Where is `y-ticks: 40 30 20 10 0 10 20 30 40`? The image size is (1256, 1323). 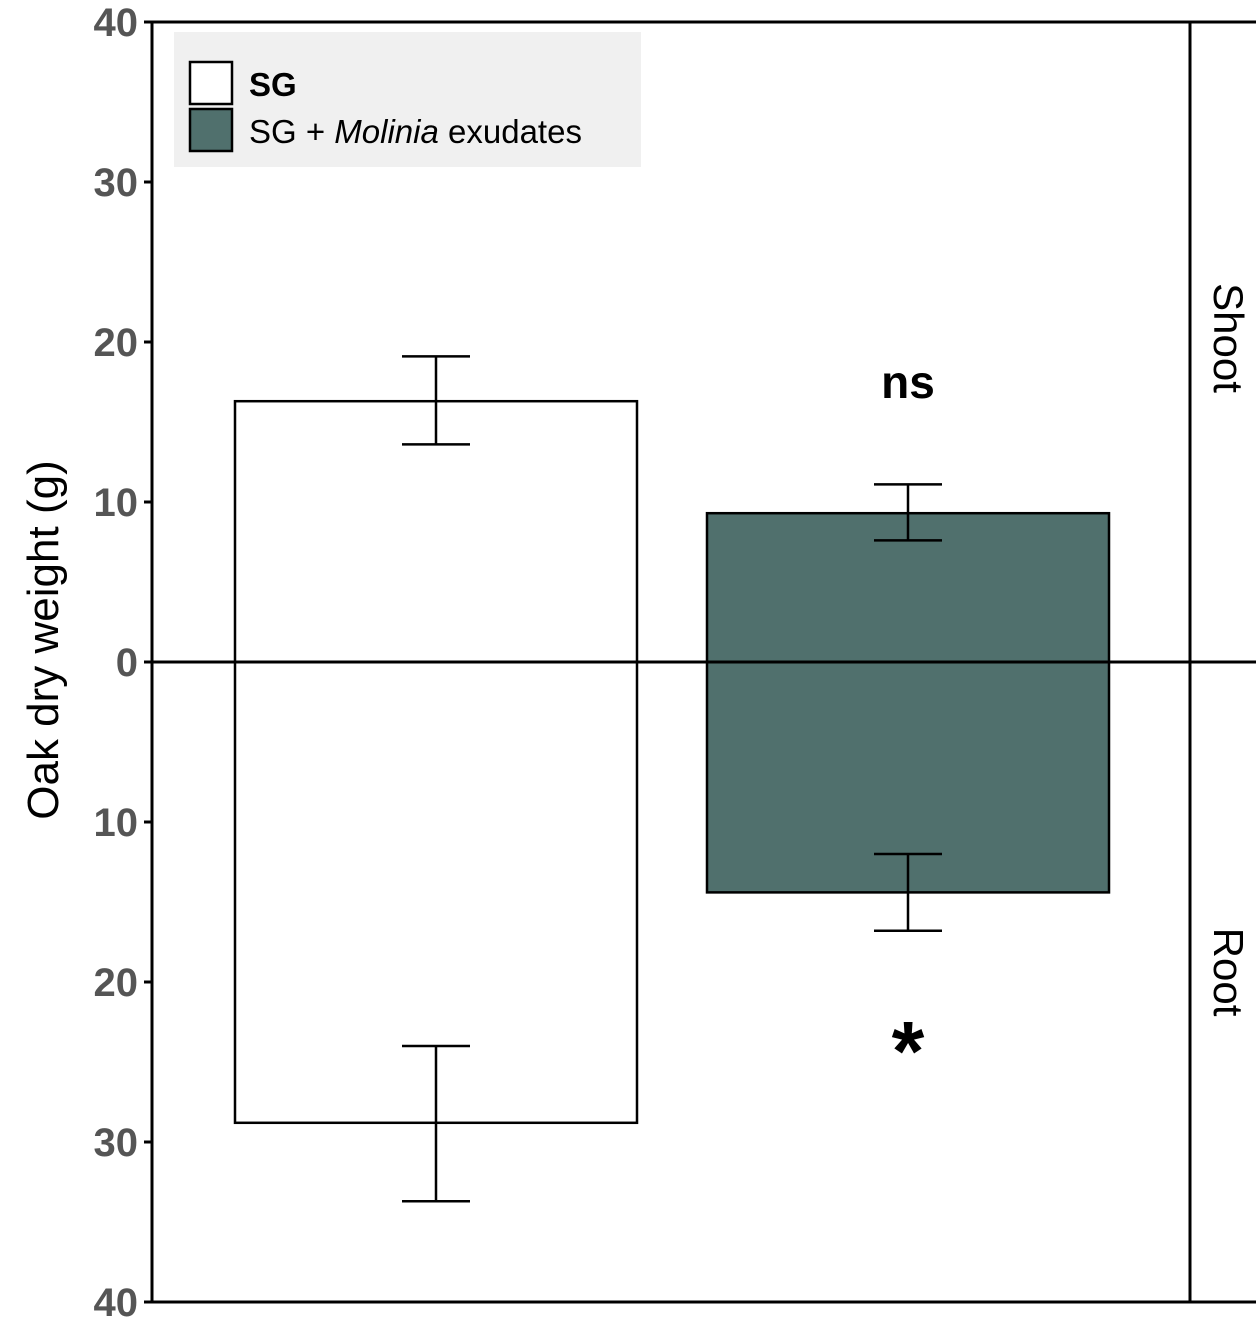
y-ticks: 40 30 20 10 0 10 20 30 40 is located at coordinates (123, 662).